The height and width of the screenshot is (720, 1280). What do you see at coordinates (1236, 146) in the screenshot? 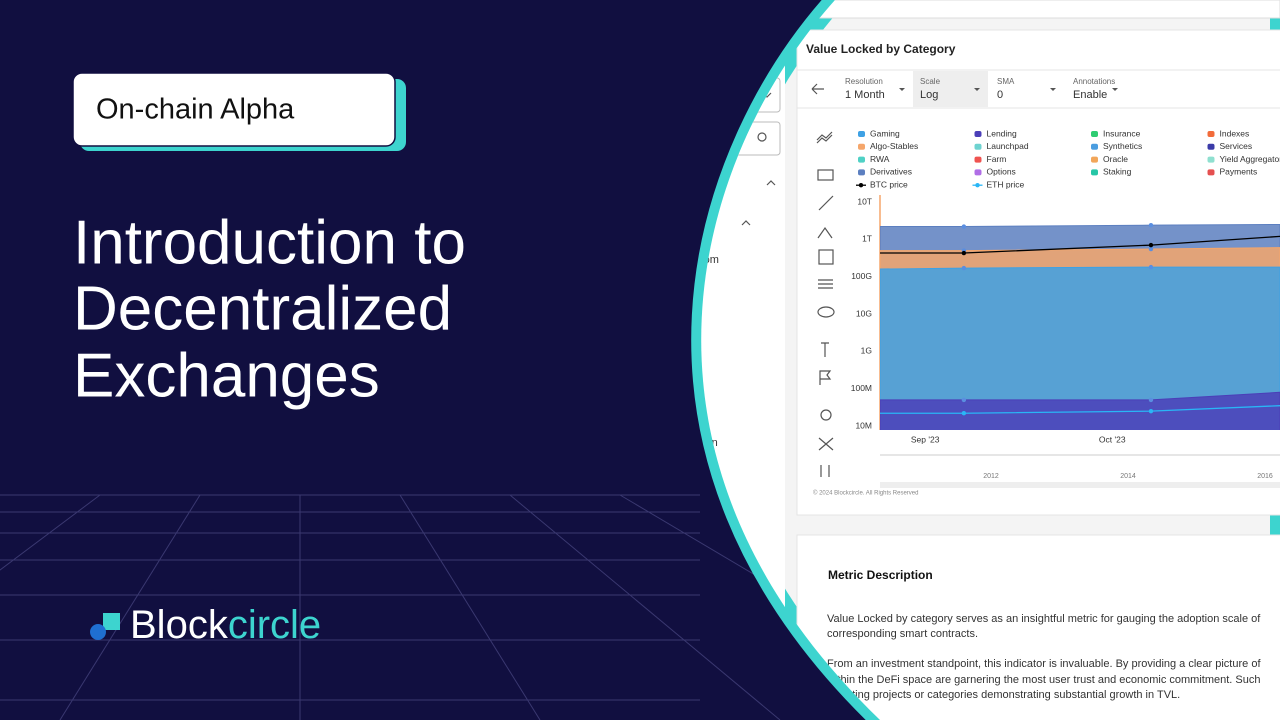
I see `legend-label: Services` at bounding box center [1236, 146].